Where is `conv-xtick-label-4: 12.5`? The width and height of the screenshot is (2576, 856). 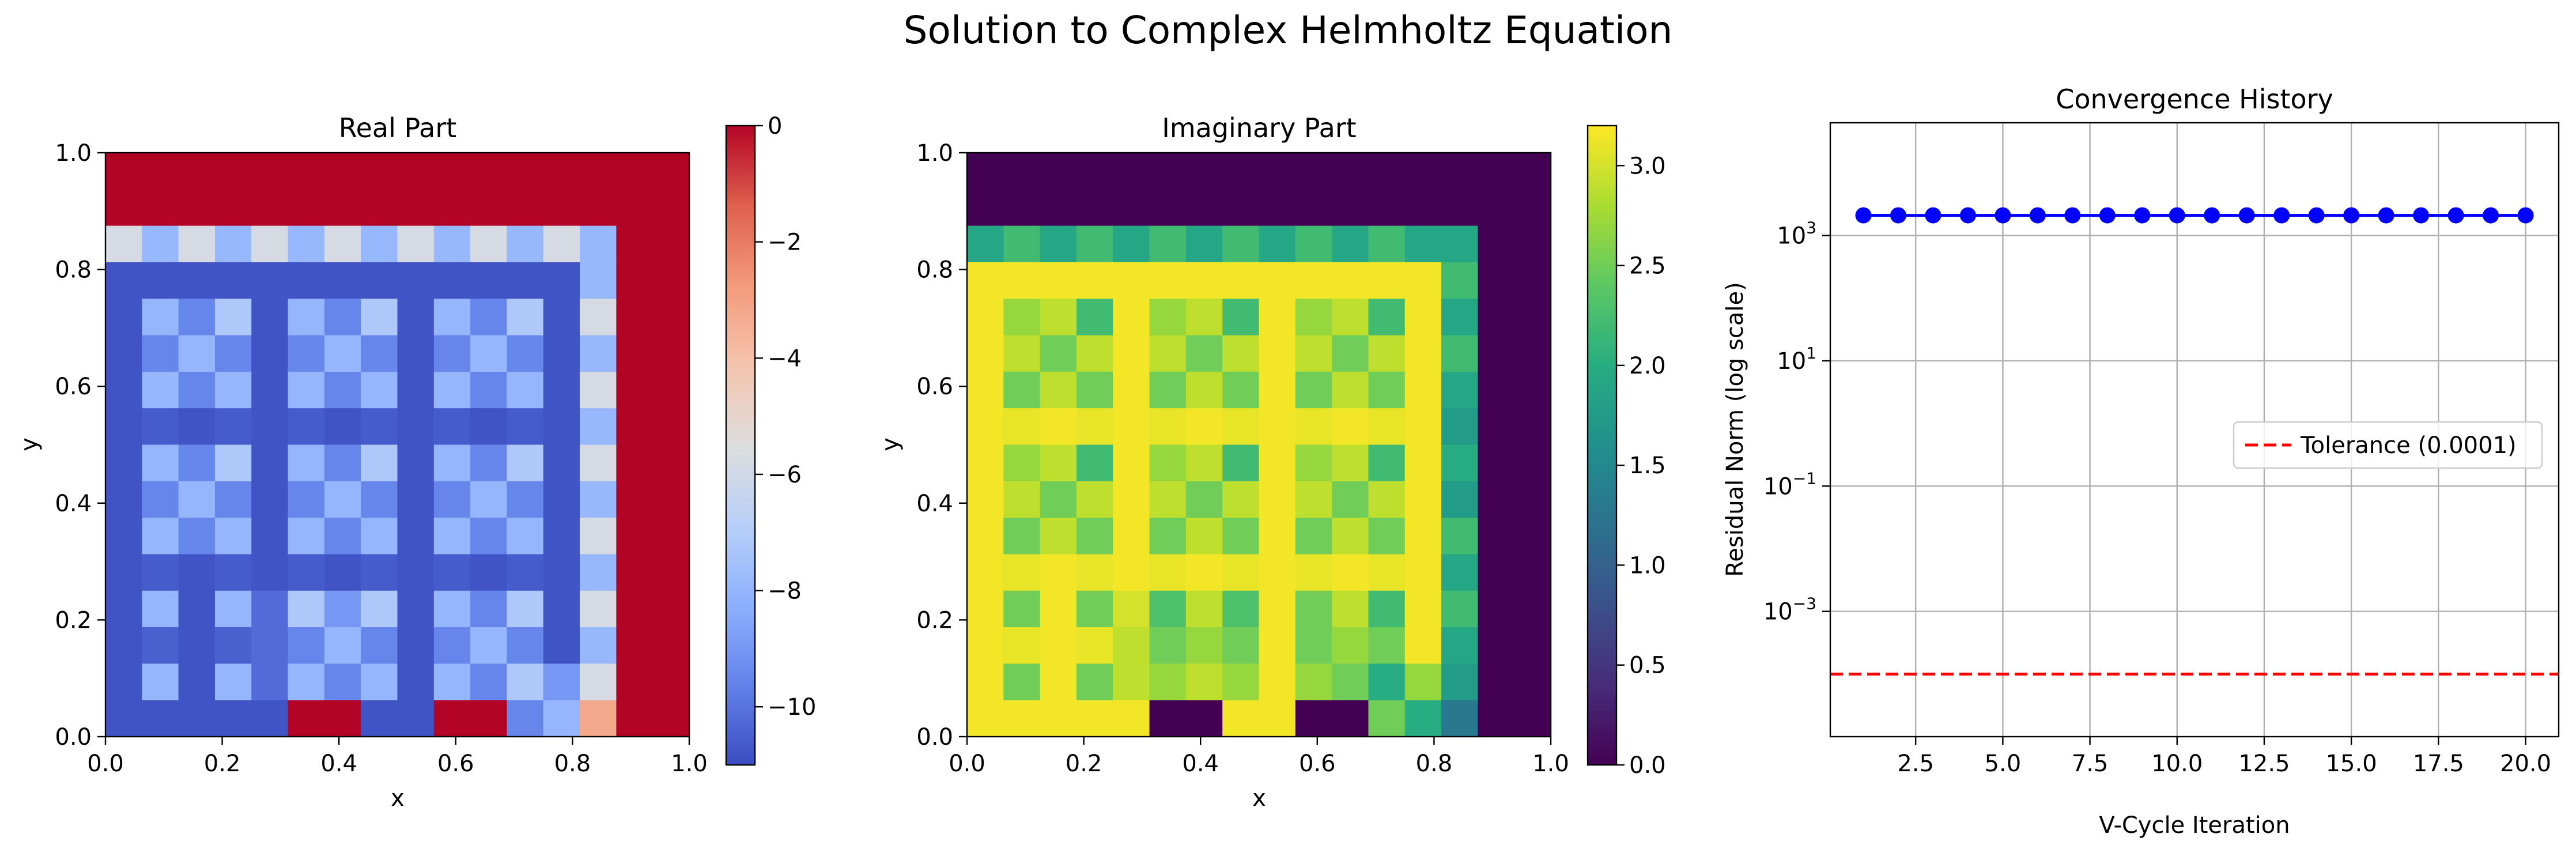 conv-xtick-label-4: 12.5 is located at coordinates (2264, 764).